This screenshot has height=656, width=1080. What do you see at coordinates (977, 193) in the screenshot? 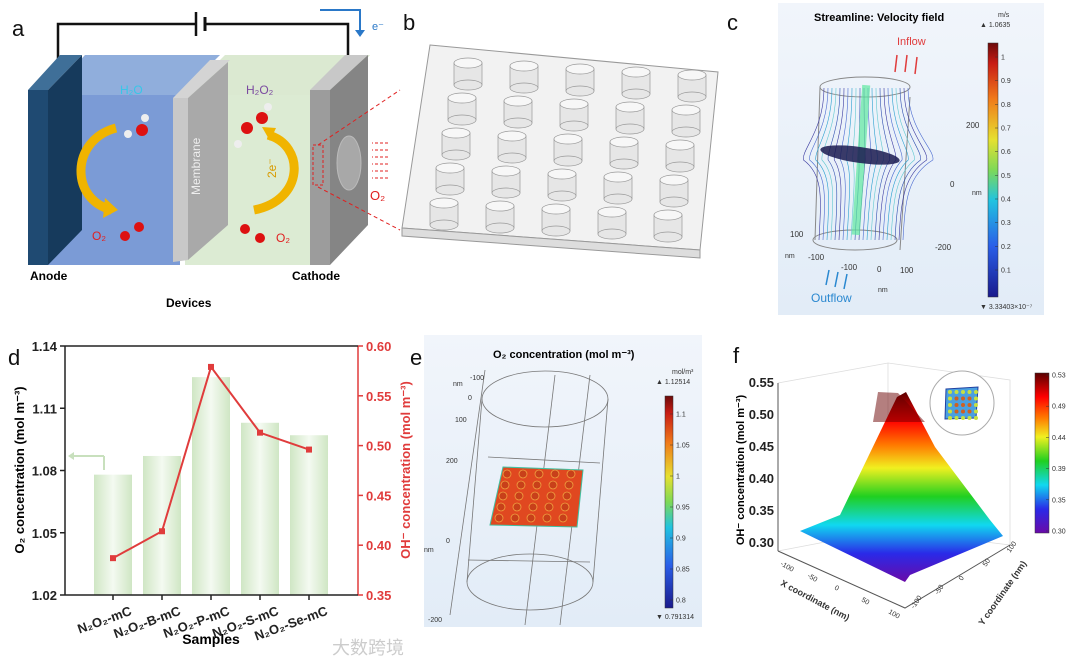
I see `c-axis-label: nm` at bounding box center [977, 193].